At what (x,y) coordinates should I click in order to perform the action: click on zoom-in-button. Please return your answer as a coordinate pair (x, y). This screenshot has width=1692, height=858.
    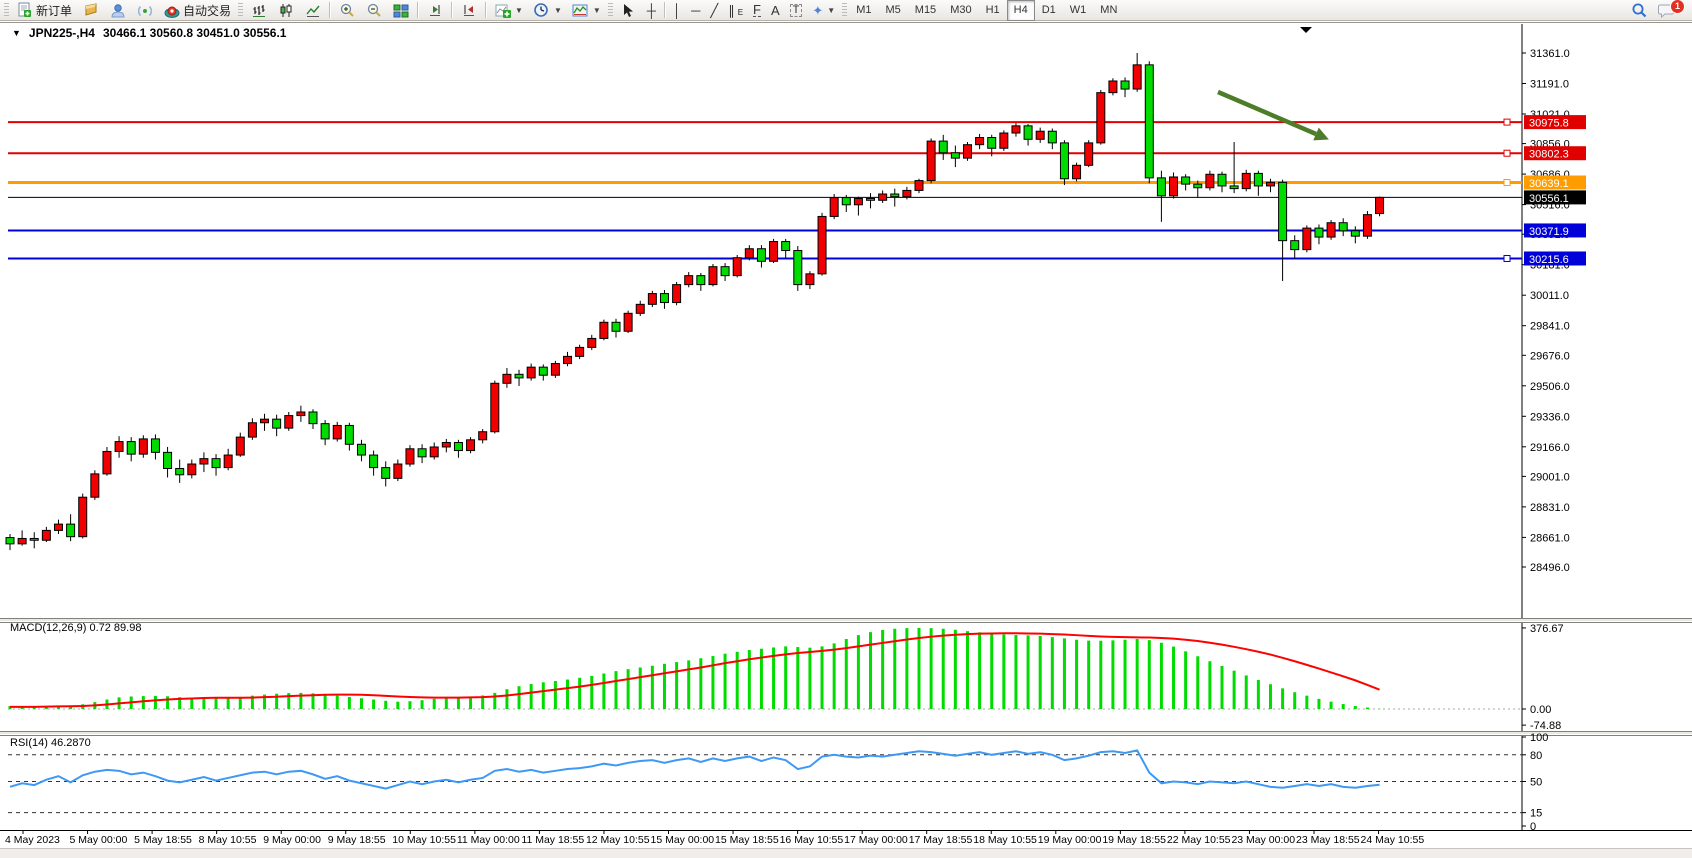
    Looking at the image, I should click on (346, 10).